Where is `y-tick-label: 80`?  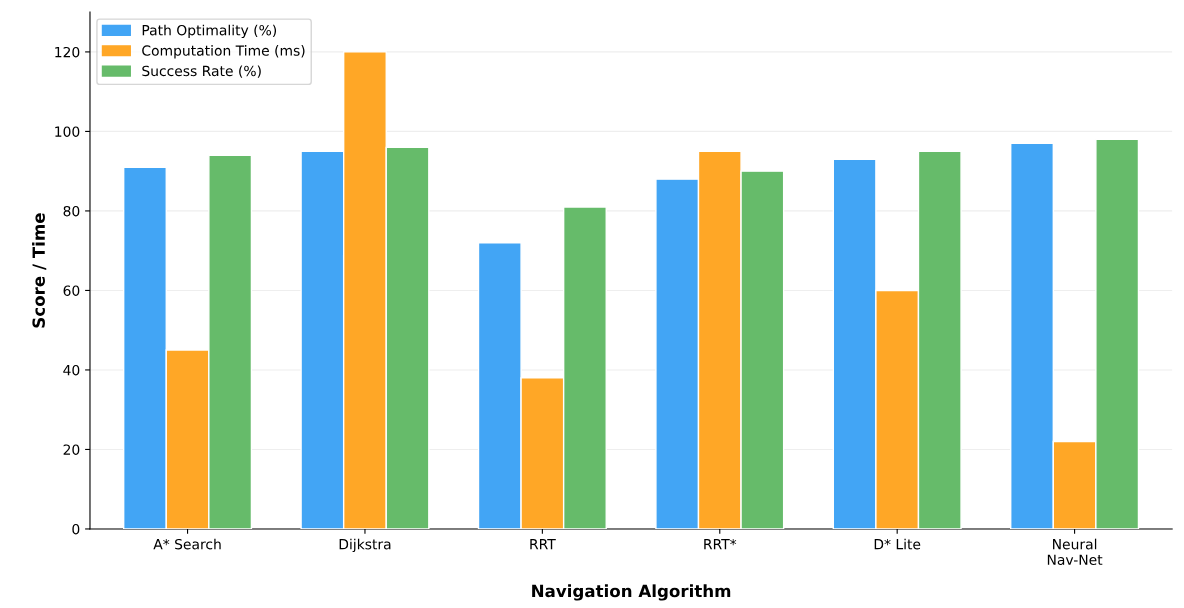
y-tick-label: 80 is located at coordinates (71, 211).